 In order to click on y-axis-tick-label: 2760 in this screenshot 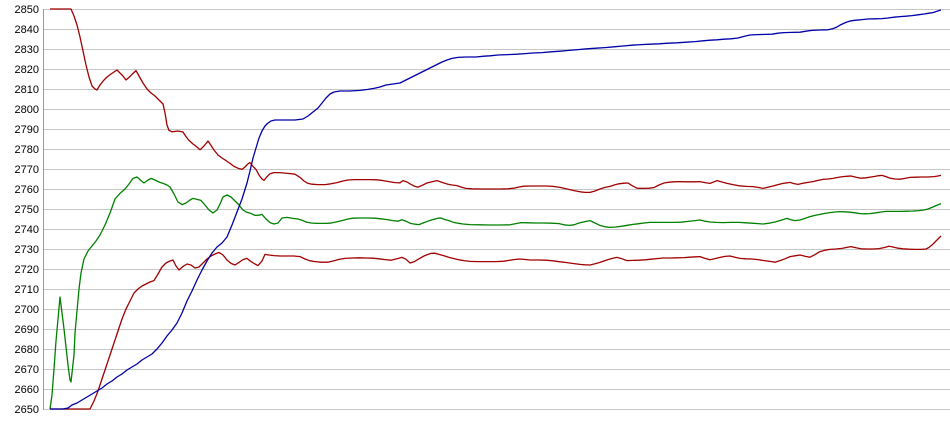, I will do `click(27, 190)`.